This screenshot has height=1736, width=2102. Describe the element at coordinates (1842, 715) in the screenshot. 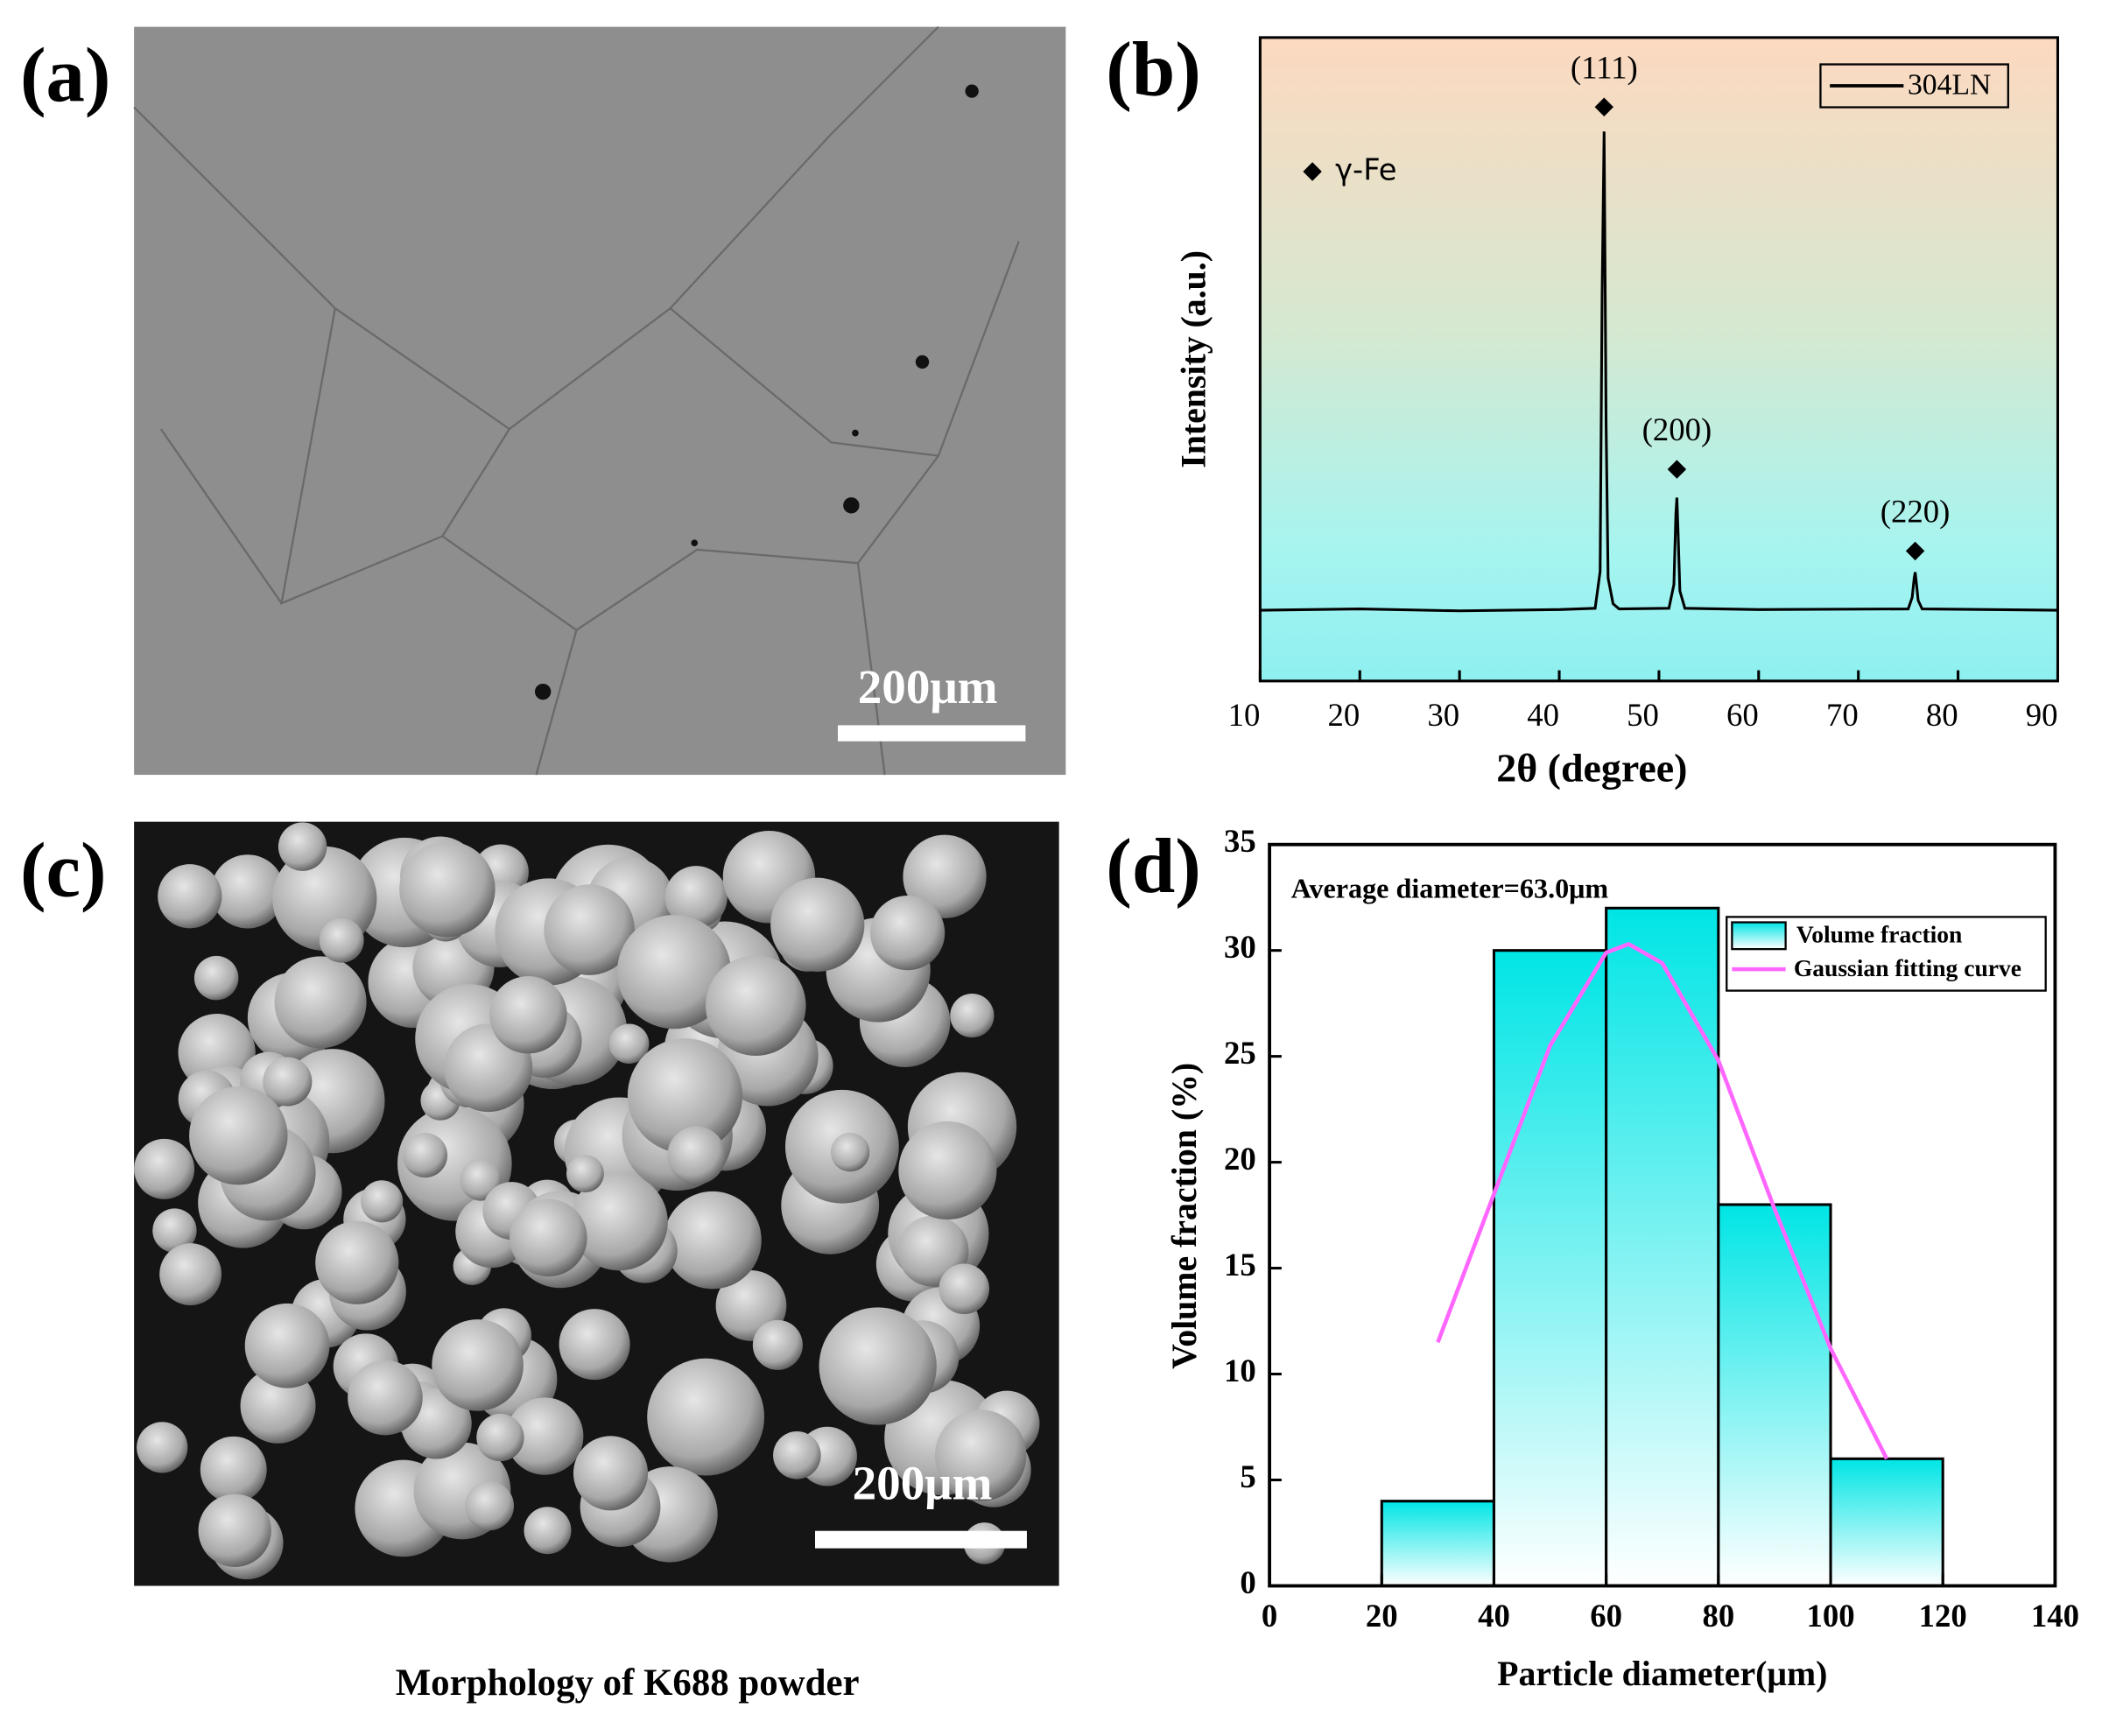

I see `x-tick-label: 70` at that location.